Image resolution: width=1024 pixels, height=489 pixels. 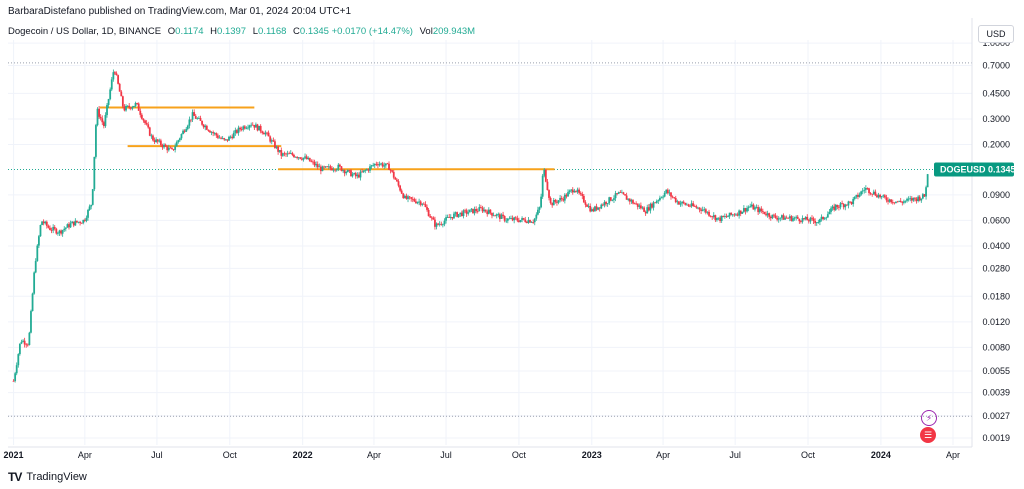 What do you see at coordinates (85, 31) in the screenshot?
I see `symbol-name: Dogecoin / US Dollar, 1D, BINANCE` at bounding box center [85, 31].